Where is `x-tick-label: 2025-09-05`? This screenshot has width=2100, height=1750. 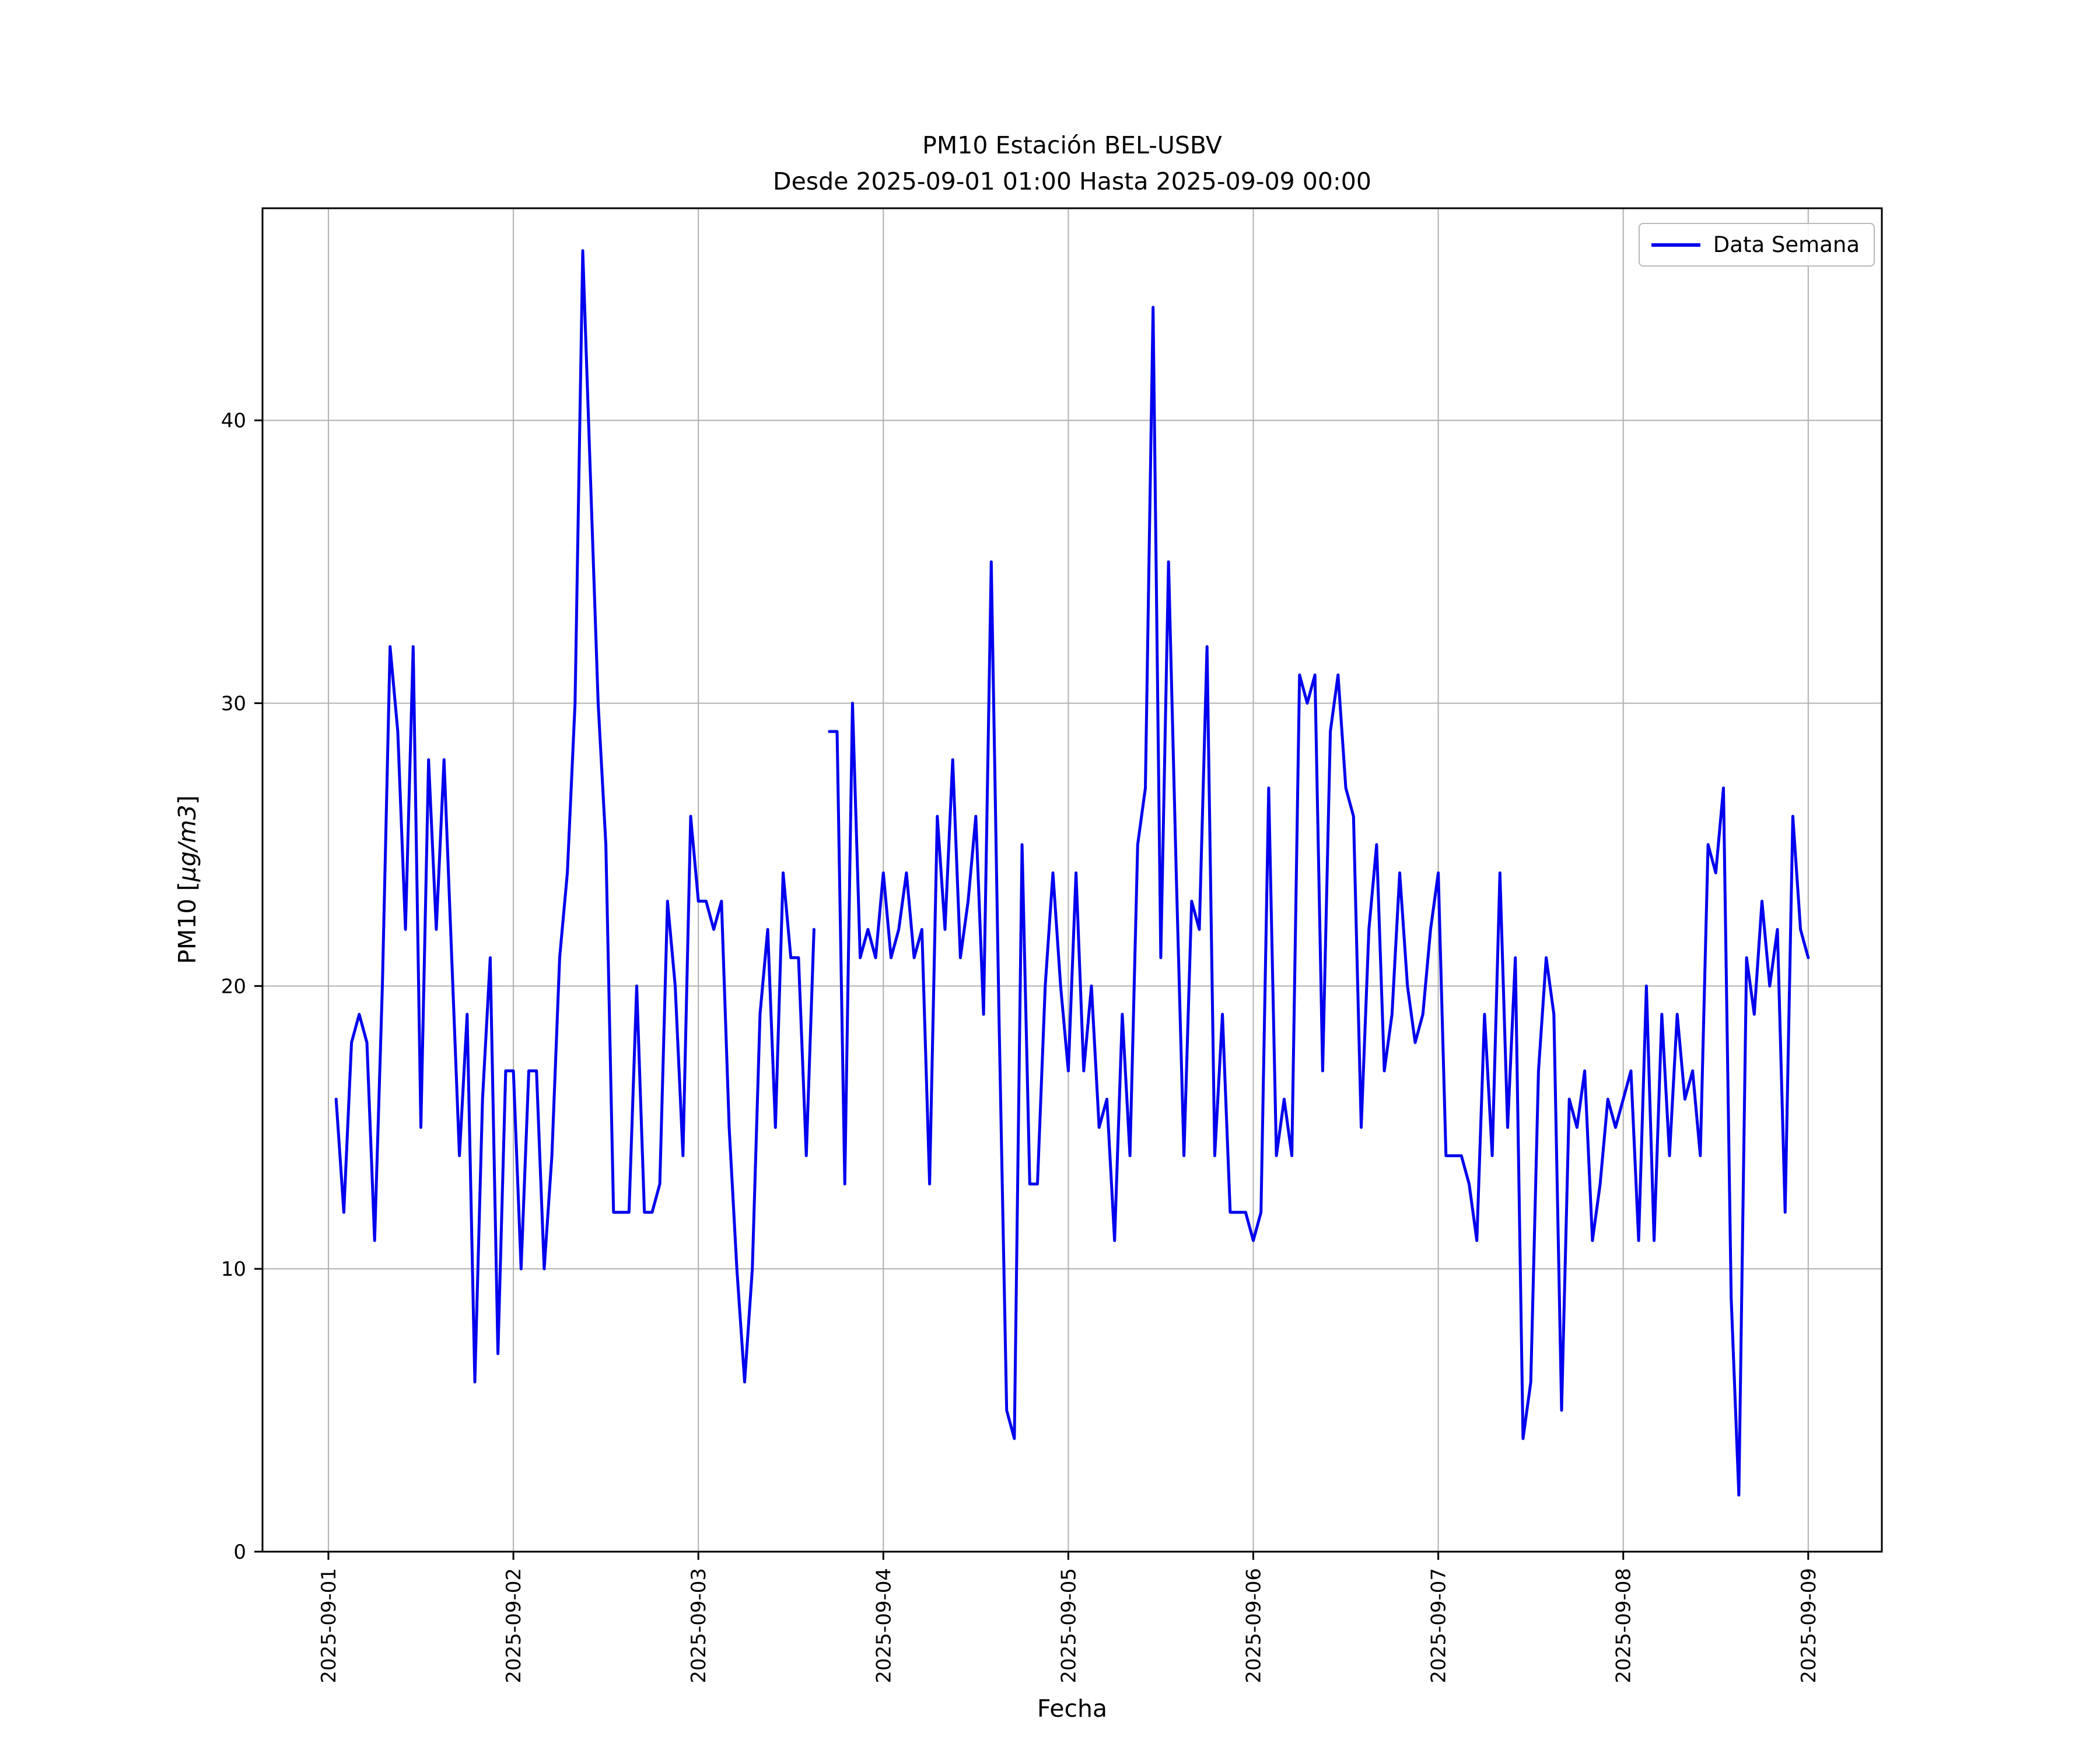 x-tick-label: 2025-09-05 is located at coordinates (1068, 1626).